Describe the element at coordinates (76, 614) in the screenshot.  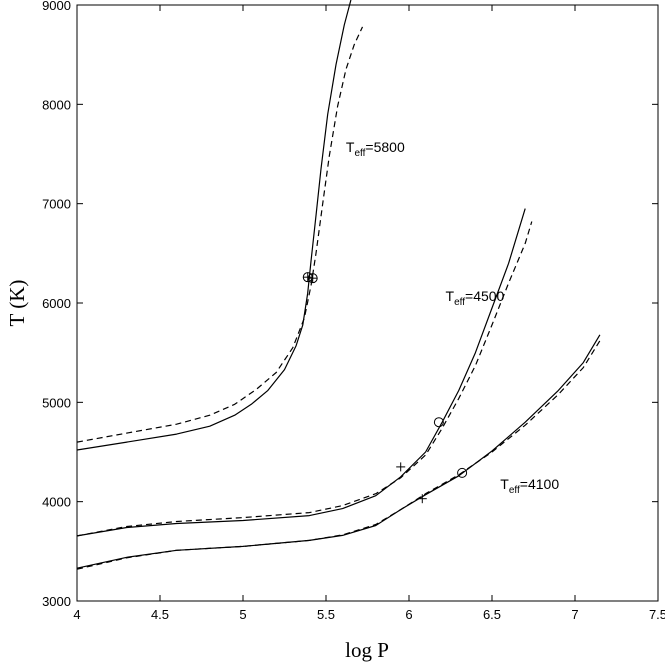
I see `x-tick-label: 4` at that location.